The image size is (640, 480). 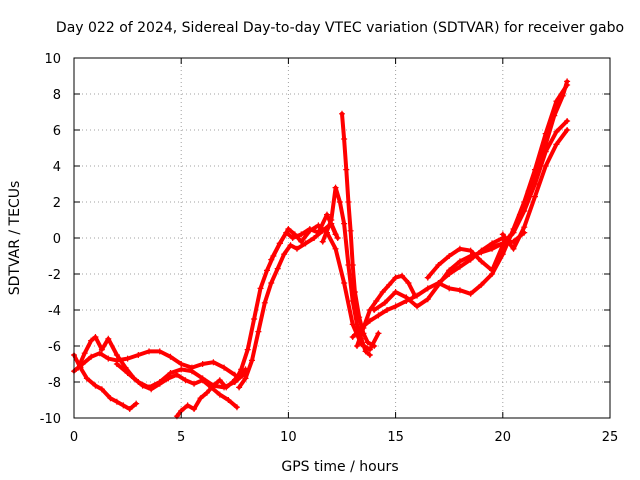 What do you see at coordinates (54, 311) in the screenshot?
I see `y-tick-label: -4` at bounding box center [54, 311].